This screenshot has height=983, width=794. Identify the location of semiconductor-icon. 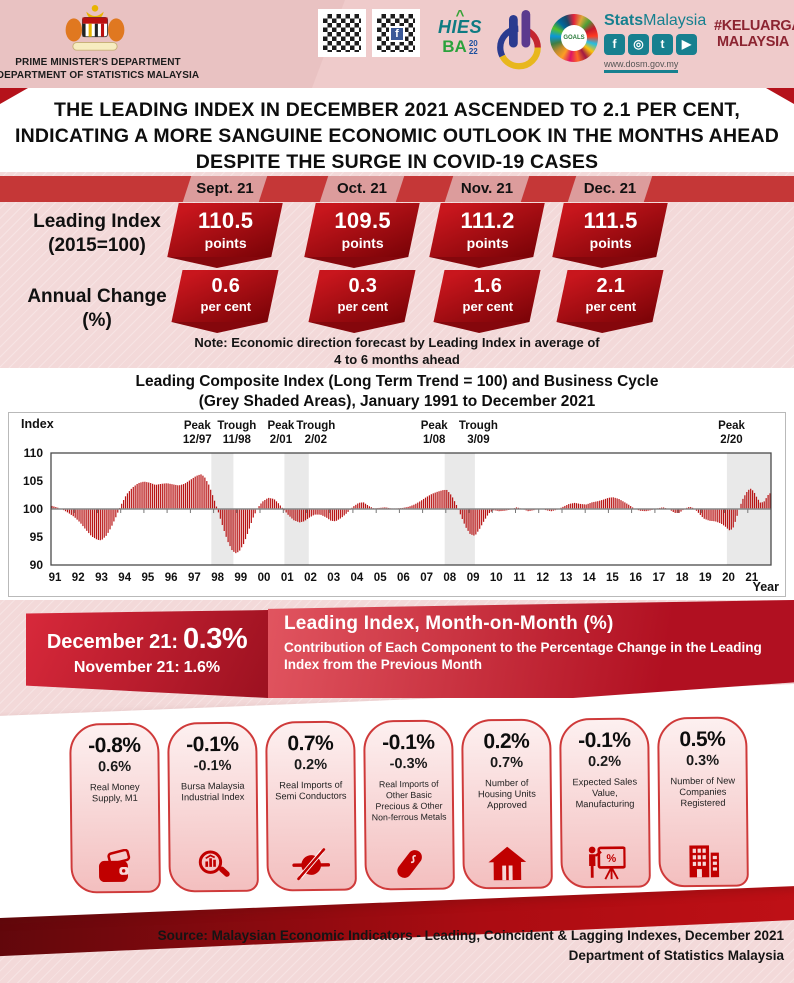
(311, 864).